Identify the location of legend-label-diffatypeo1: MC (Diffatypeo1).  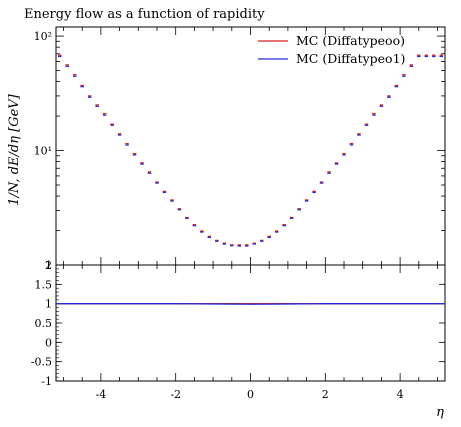
(350, 58).